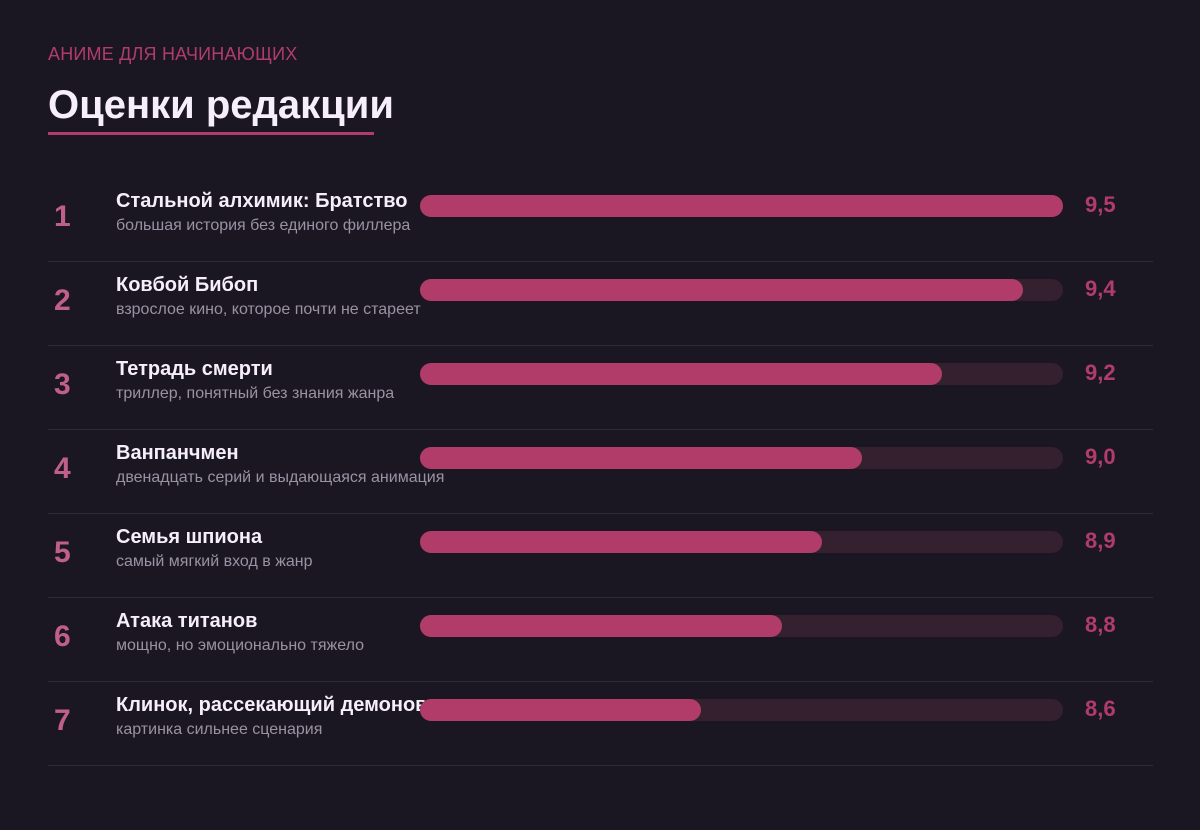  Describe the element at coordinates (1100, 372) in the screenshot. I see `score-label: 9,2` at that location.